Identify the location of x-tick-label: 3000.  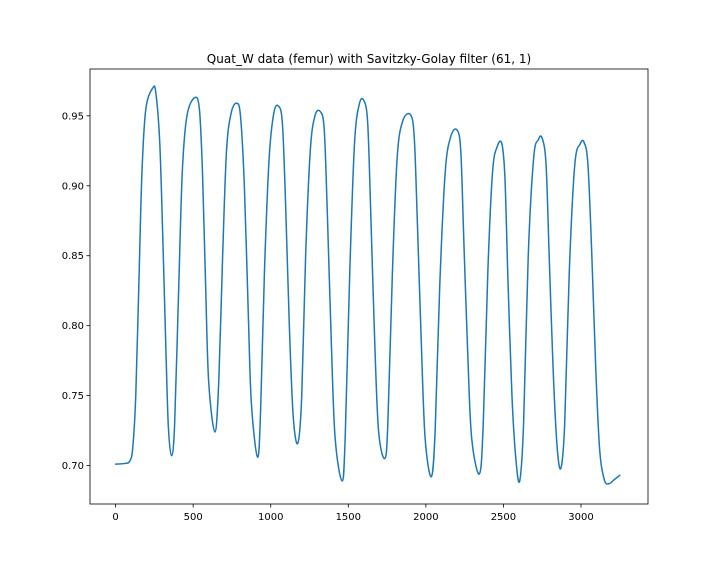
(580, 517).